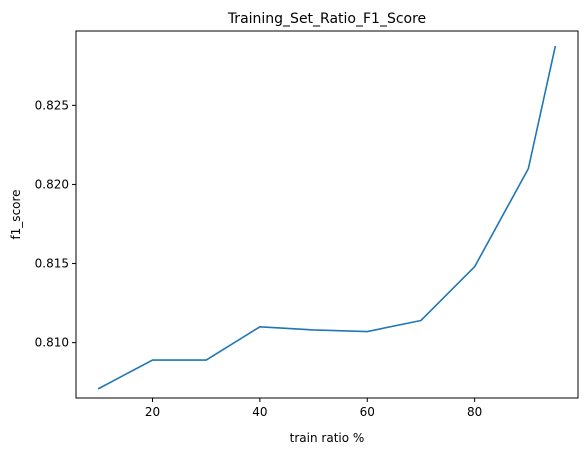  What do you see at coordinates (327, 438) in the screenshot?
I see `x-axis-label: train ratio %` at bounding box center [327, 438].